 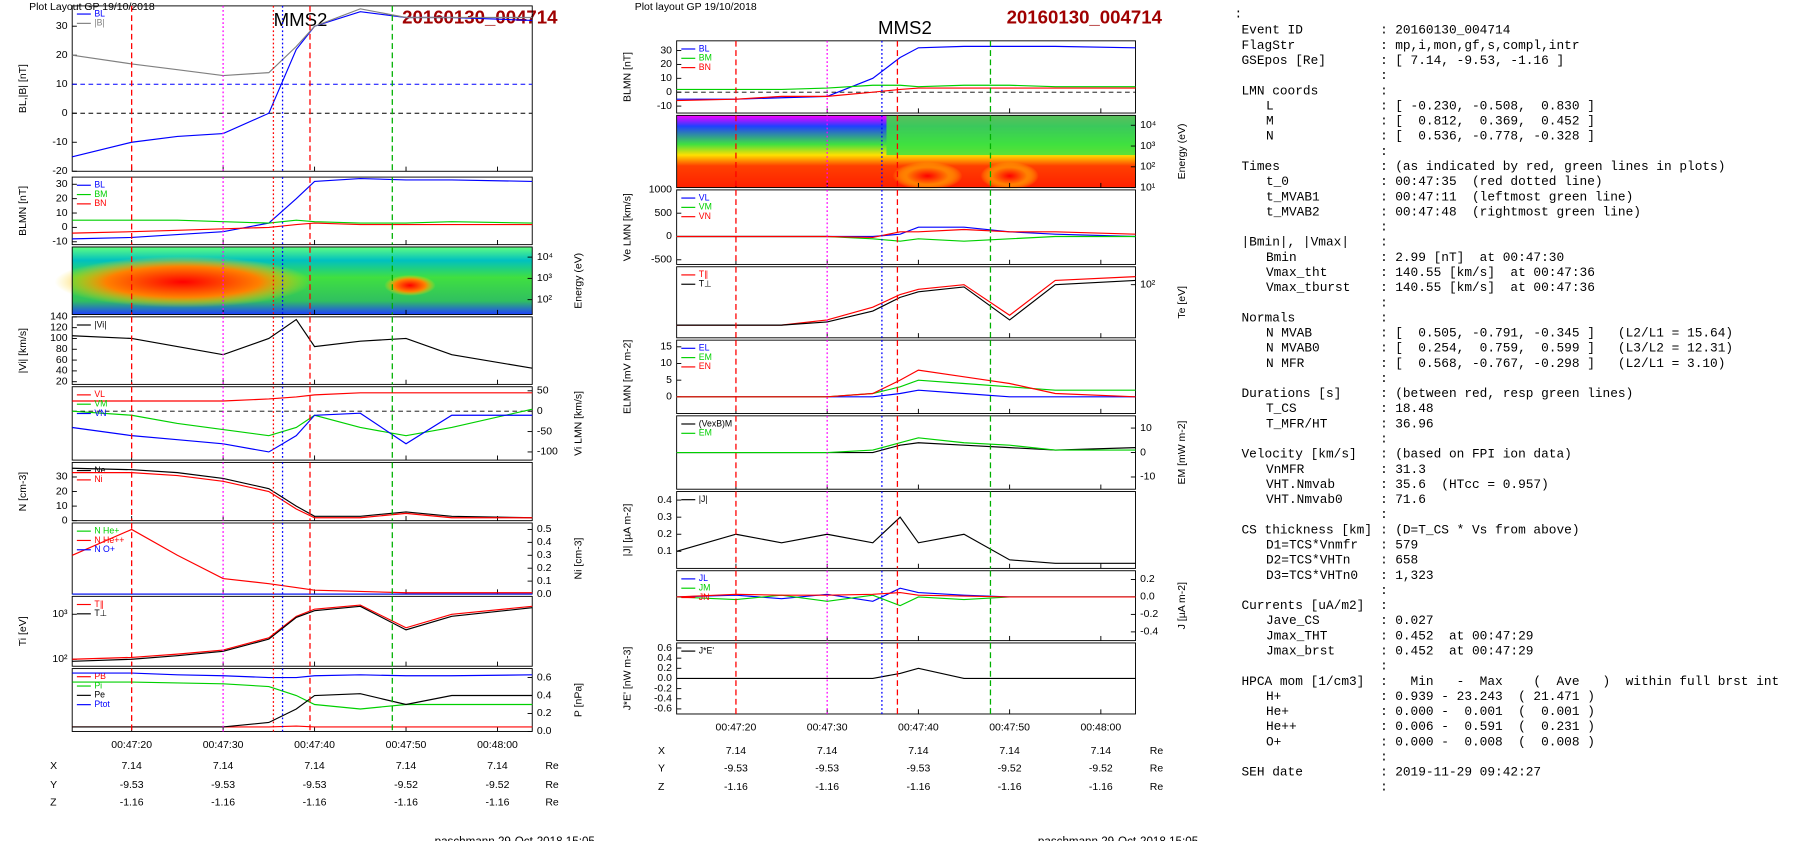 I want to click on info-key: He+, so click(x=1277, y=711).